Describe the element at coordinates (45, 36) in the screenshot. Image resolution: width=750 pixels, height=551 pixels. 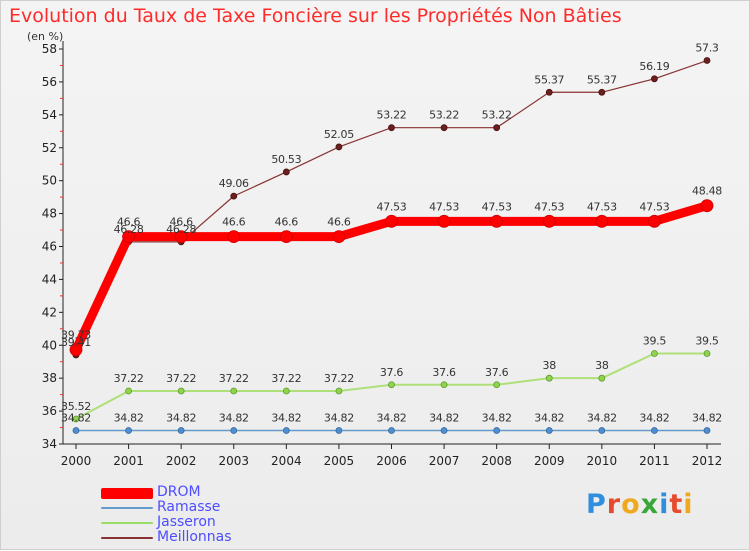
I see `y-unit-label: (en %)` at that location.